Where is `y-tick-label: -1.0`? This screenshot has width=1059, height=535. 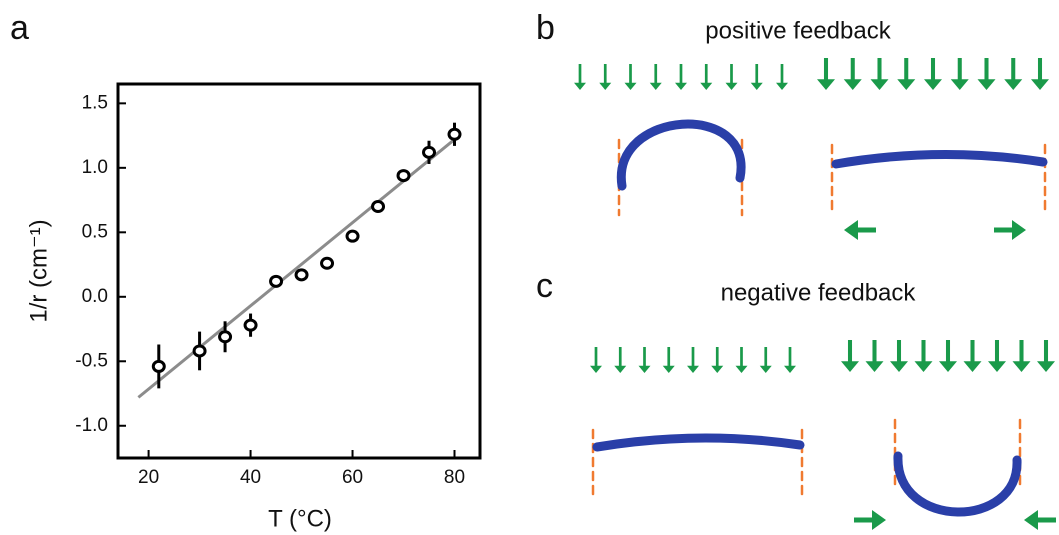 y-tick-label: -1.0 is located at coordinates (91, 425).